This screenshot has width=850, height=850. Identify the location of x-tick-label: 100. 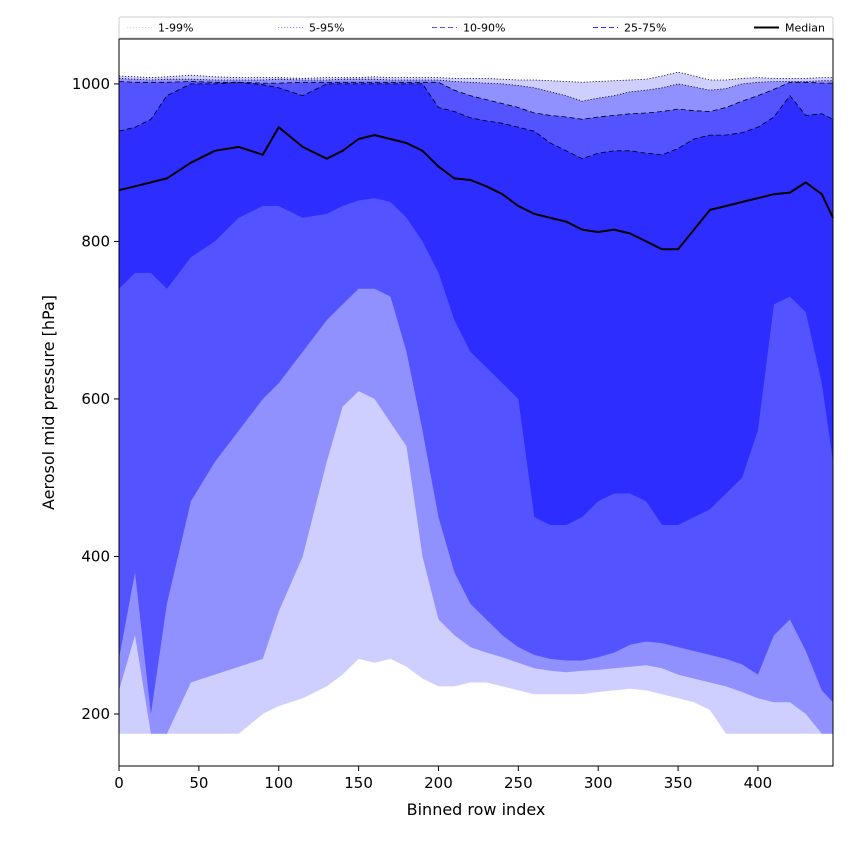
(278, 783).